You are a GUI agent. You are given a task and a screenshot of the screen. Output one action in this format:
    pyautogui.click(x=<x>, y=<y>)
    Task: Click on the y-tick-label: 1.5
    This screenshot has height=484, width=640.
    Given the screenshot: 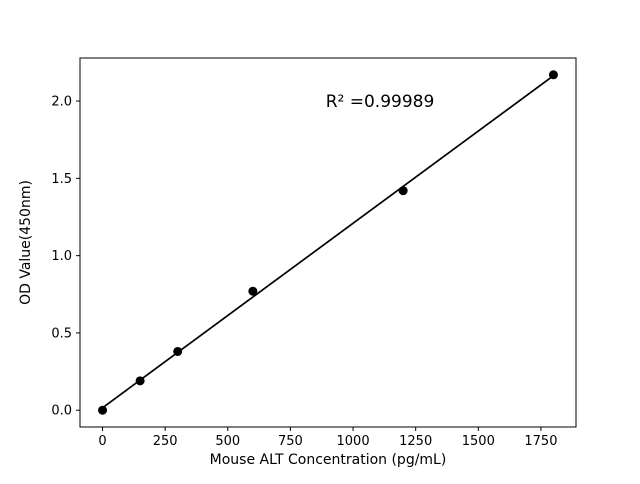 What is the action you would take?
    pyautogui.click(x=61, y=179)
    